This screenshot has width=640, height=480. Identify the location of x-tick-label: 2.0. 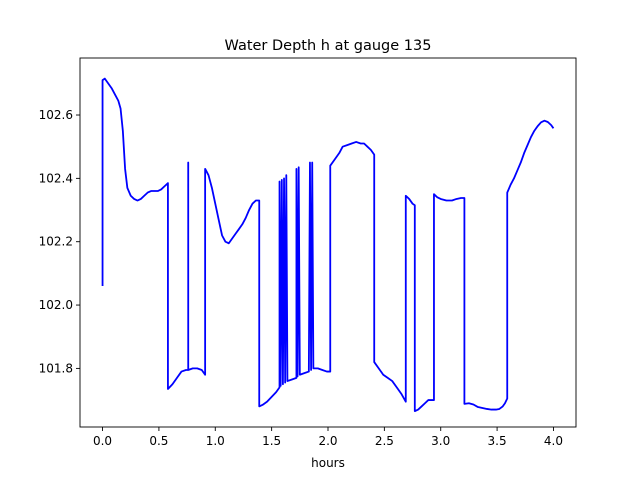
(327, 441).